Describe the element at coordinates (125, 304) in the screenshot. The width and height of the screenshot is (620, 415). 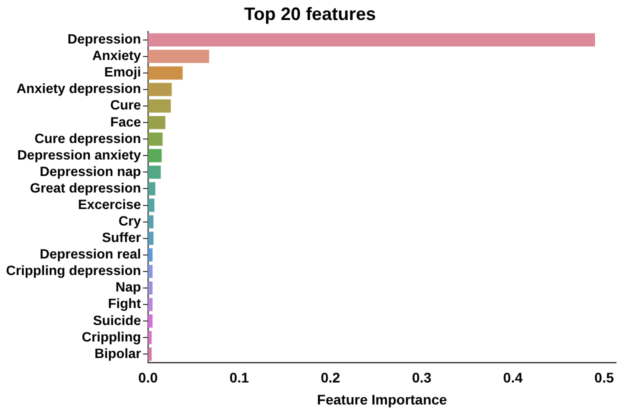
I see `y-tick-label: Fight` at that location.